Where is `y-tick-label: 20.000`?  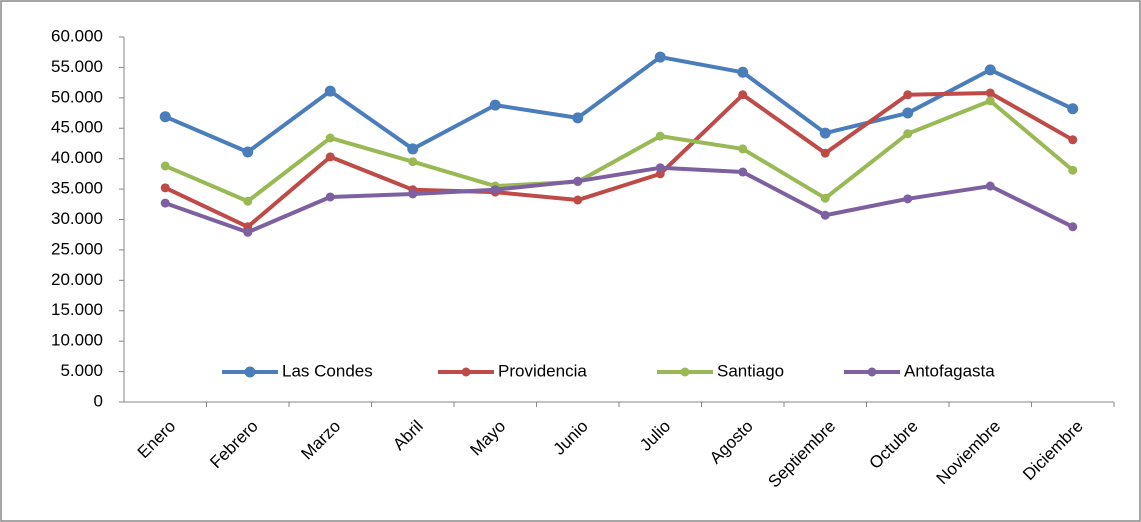
y-tick-label: 20.000 is located at coordinates (77, 279).